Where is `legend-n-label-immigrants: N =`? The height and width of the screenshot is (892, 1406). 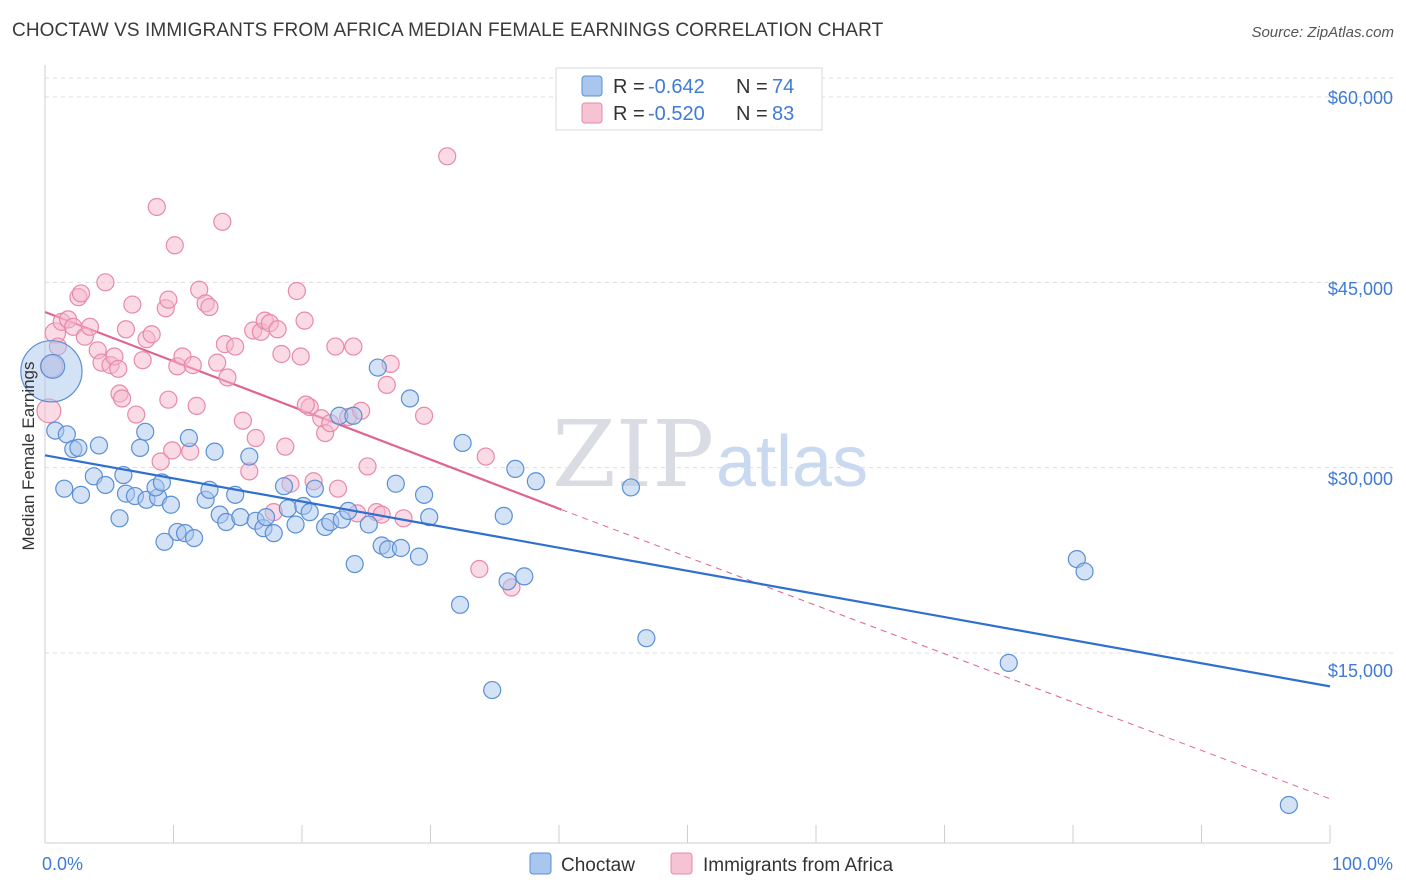 legend-n-label-immigrants: N = is located at coordinates (752, 114).